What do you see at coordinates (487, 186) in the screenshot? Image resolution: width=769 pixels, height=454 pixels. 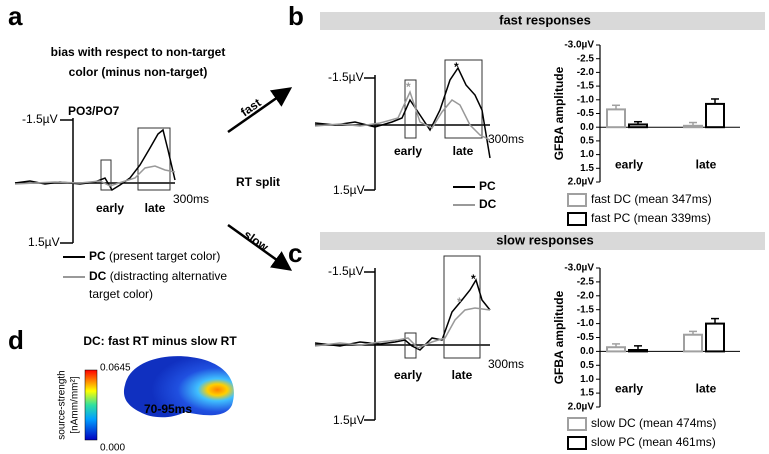 I see `legend: PC` at bounding box center [487, 186].